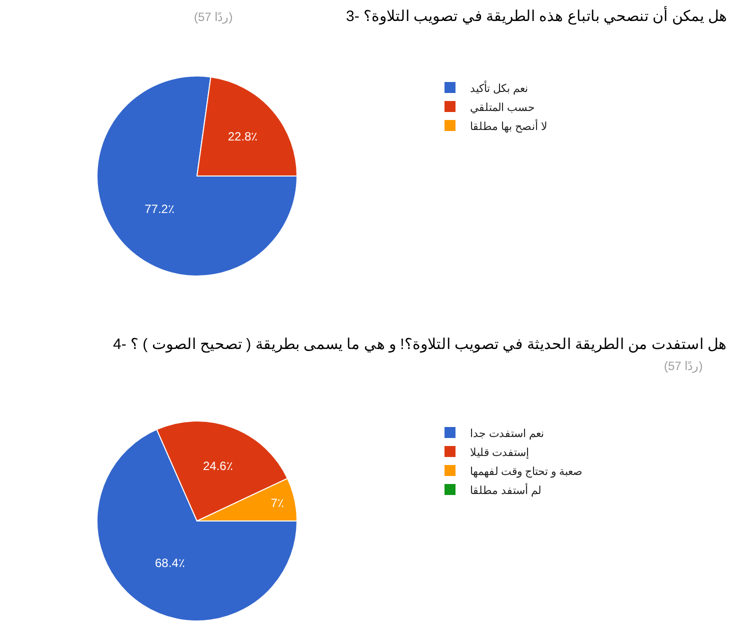 The height and width of the screenshot is (629, 734). What do you see at coordinates (159, 209) in the screenshot?
I see `data-label: 77.2٪` at bounding box center [159, 209].